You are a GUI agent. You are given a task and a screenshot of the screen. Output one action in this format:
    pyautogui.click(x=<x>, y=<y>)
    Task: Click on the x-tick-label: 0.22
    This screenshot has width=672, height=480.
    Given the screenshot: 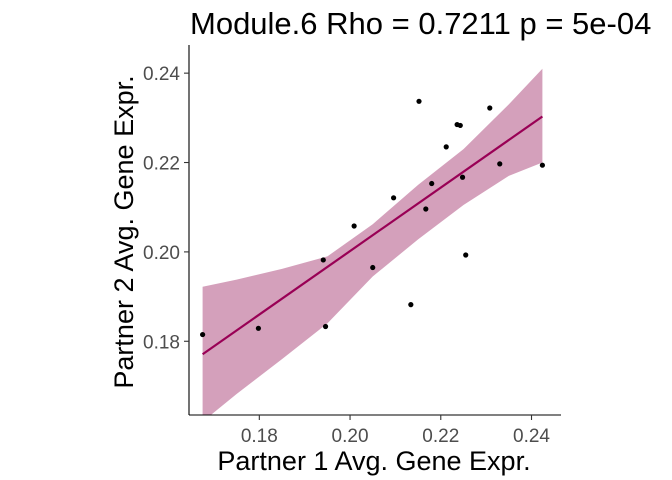 What is the action you would take?
    pyautogui.click(x=440, y=436)
    